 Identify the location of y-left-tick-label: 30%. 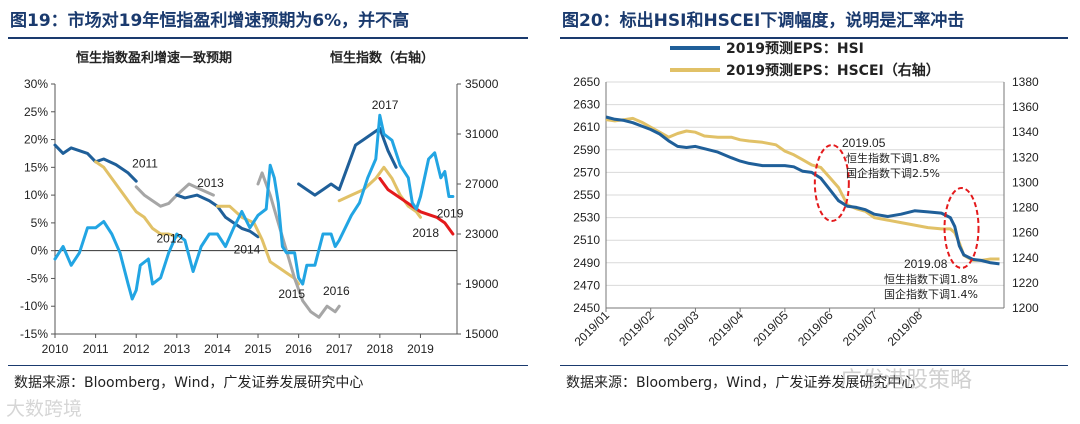
(36, 84).